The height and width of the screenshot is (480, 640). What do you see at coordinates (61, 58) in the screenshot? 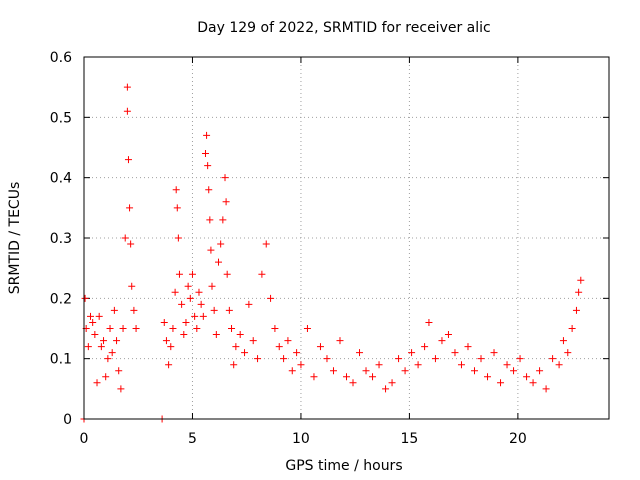
I see `y-tick-label: 0.6` at bounding box center [61, 58].